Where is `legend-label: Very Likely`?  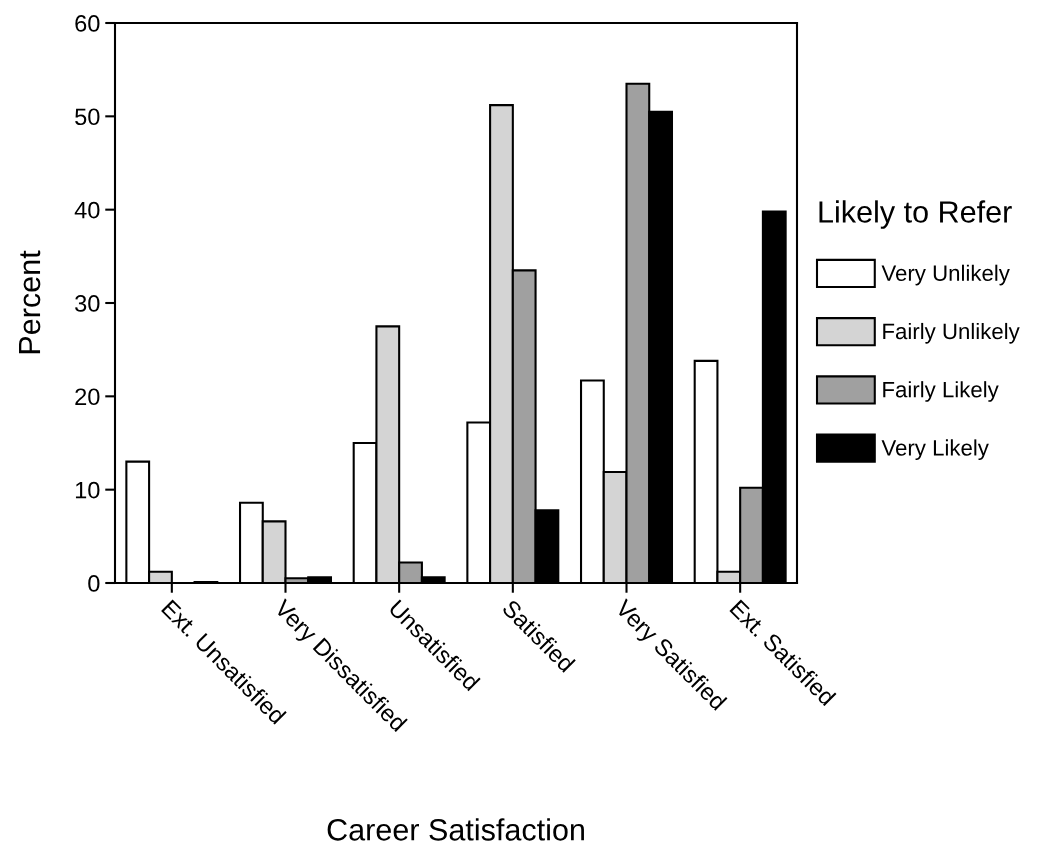
legend-label: Very Likely is located at coordinates (935, 450).